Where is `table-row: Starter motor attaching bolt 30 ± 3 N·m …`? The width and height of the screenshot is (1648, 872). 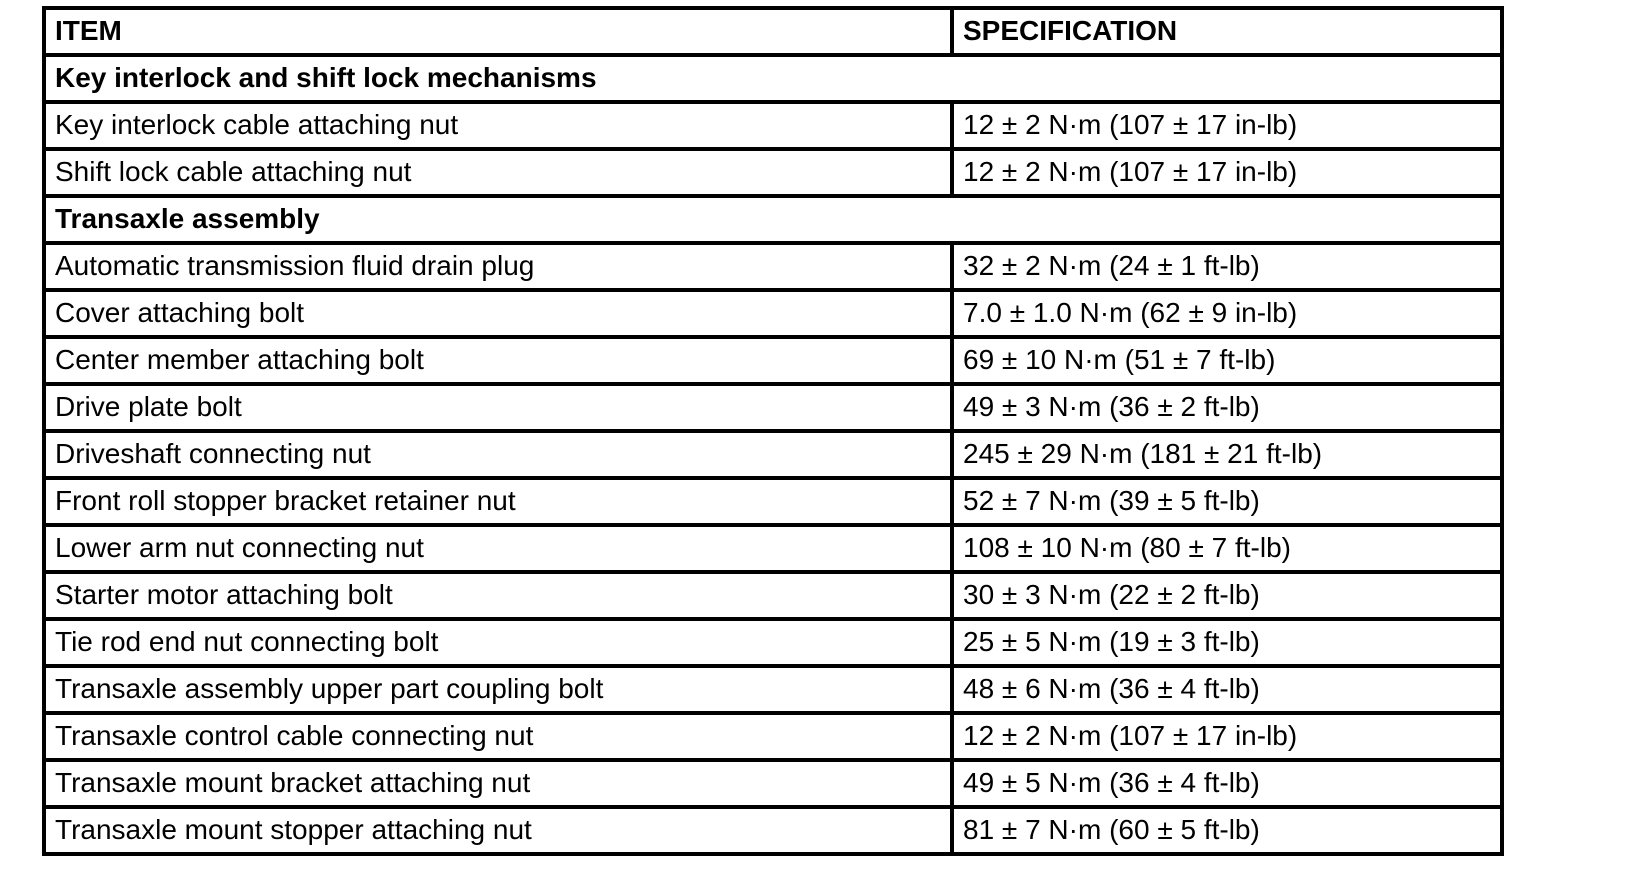 table-row: Starter motor attaching bolt 30 ± 3 N·m … is located at coordinates (773, 595).